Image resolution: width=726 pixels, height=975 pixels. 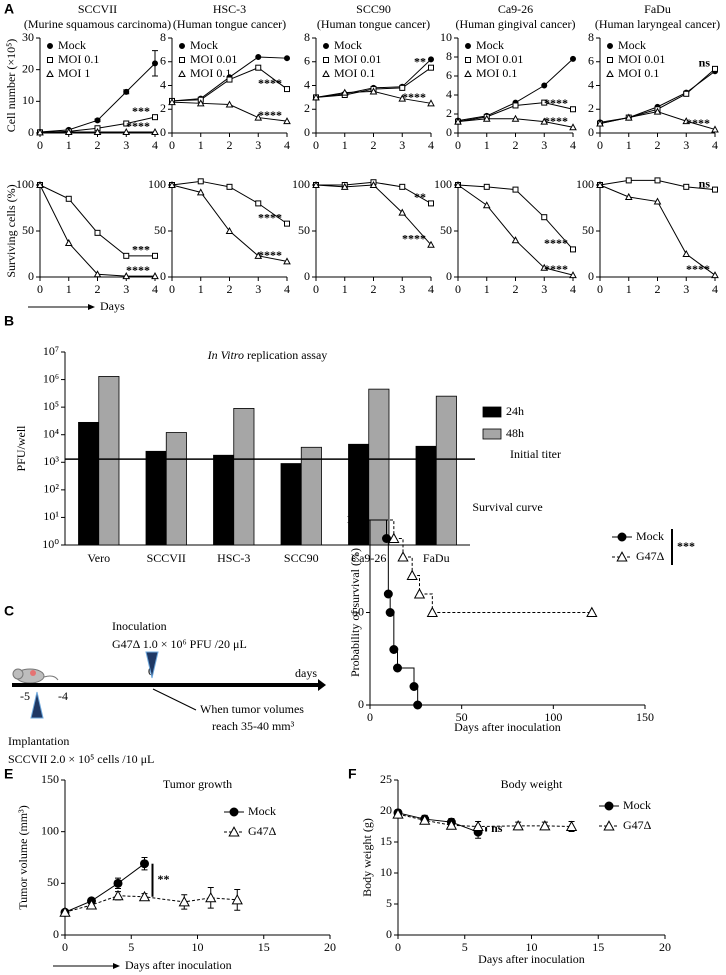 I want to click on y-axis-label: Surviving cells (%), so click(x=11, y=230).